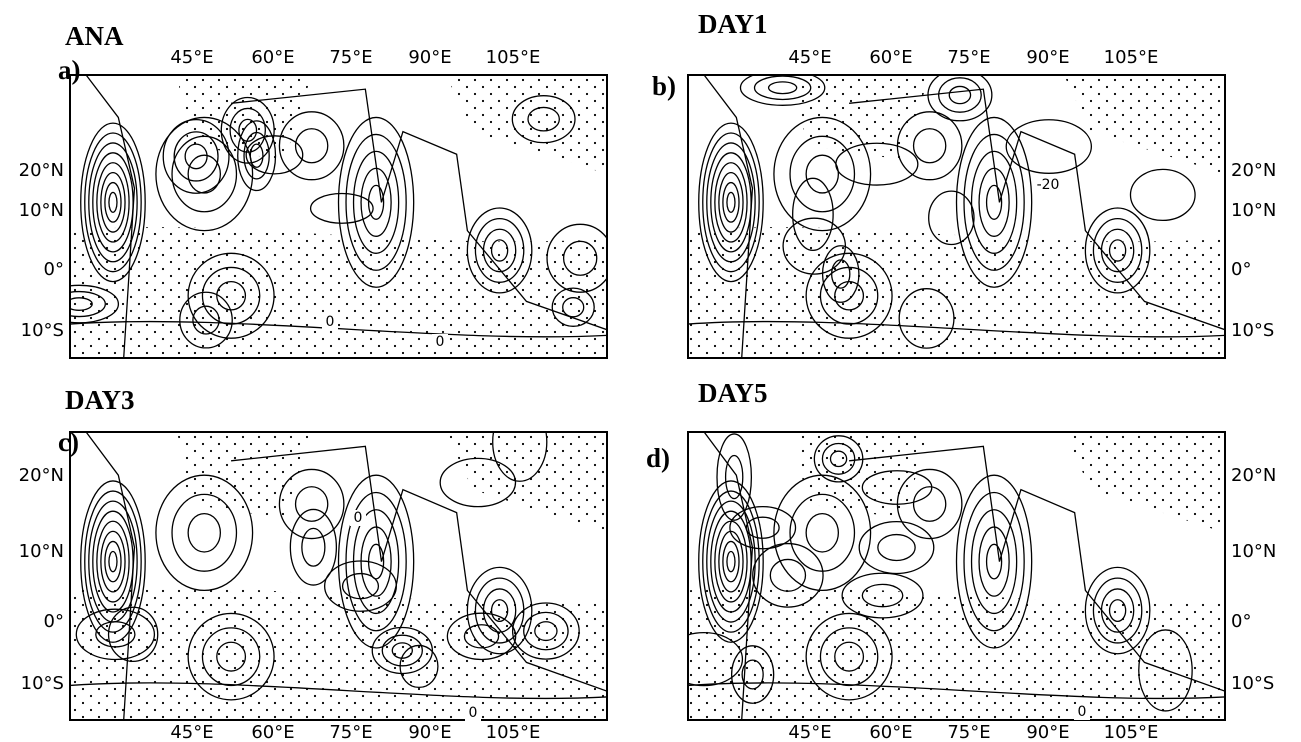 This screenshot has height=742, width=1301. What do you see at coordinates (1253, 210) in the screenshot?
I see `y-tick-label: 10°N` at bounding box center [1253, 210].